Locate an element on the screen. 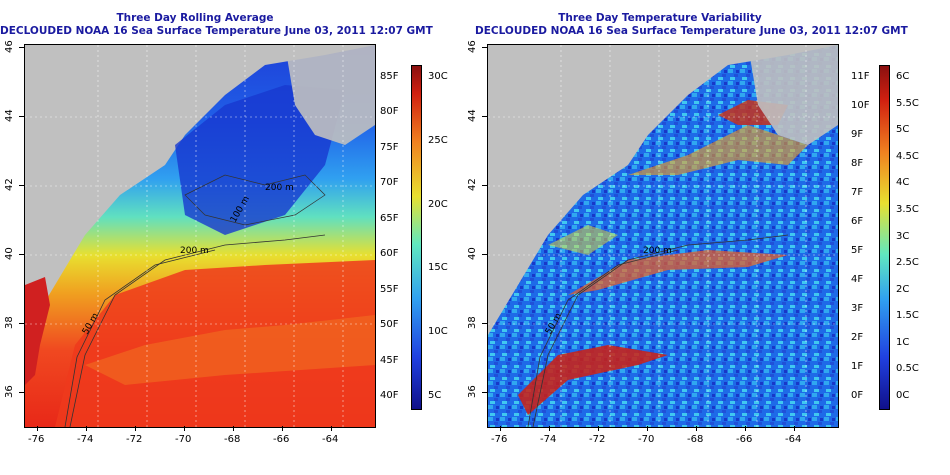 This screenshot has height=475, width=950. colorbar-f-label: 40F is located at coordinates (389, 395).